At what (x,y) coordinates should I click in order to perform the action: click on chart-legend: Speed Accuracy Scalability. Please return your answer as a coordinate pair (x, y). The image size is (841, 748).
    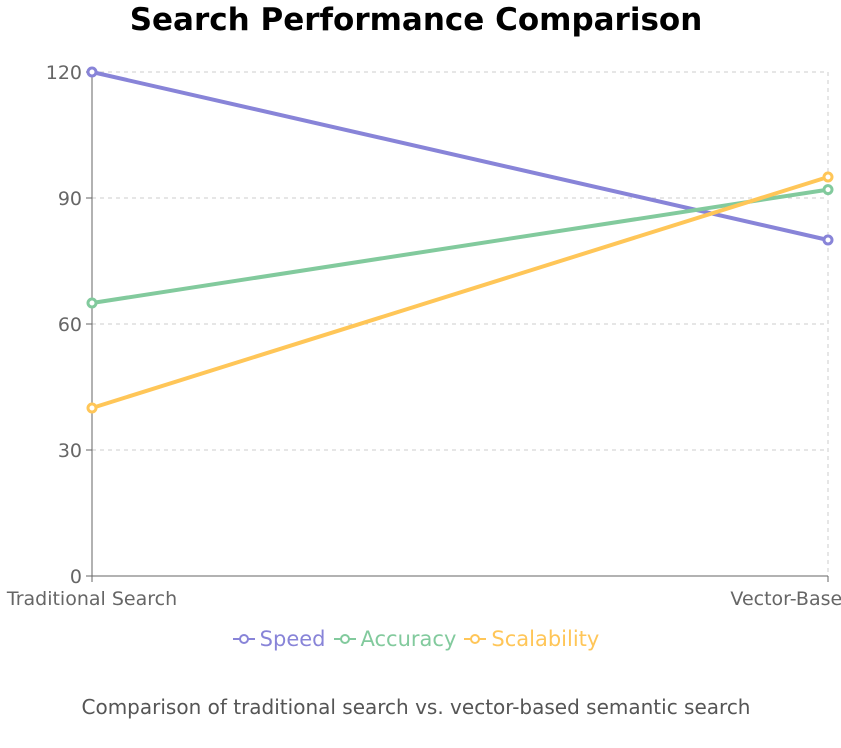
    Looking at the image, I should click on (416, 638).